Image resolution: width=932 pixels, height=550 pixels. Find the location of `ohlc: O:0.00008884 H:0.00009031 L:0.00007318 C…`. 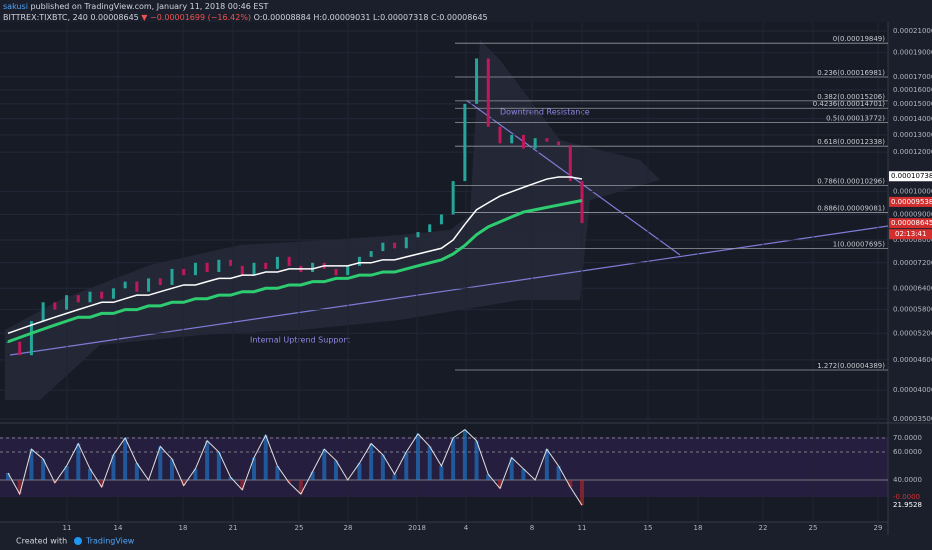

ohlc: O:0.00008884 H:0.00009031 L:0.00007318 C… is located at coordinates (371, 17).